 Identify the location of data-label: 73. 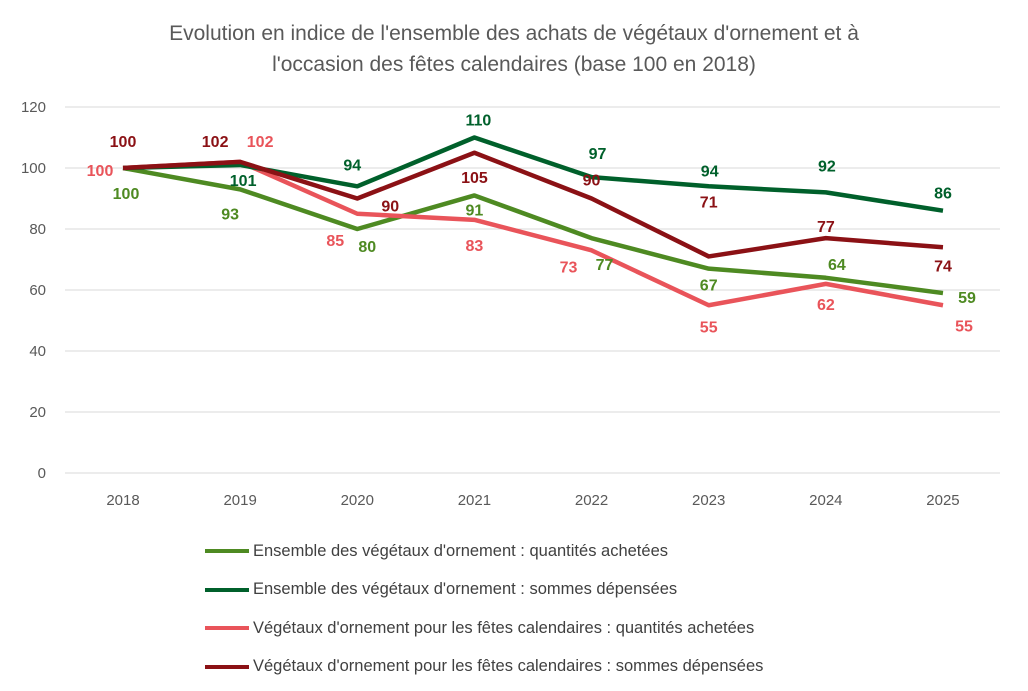
(569, 267).